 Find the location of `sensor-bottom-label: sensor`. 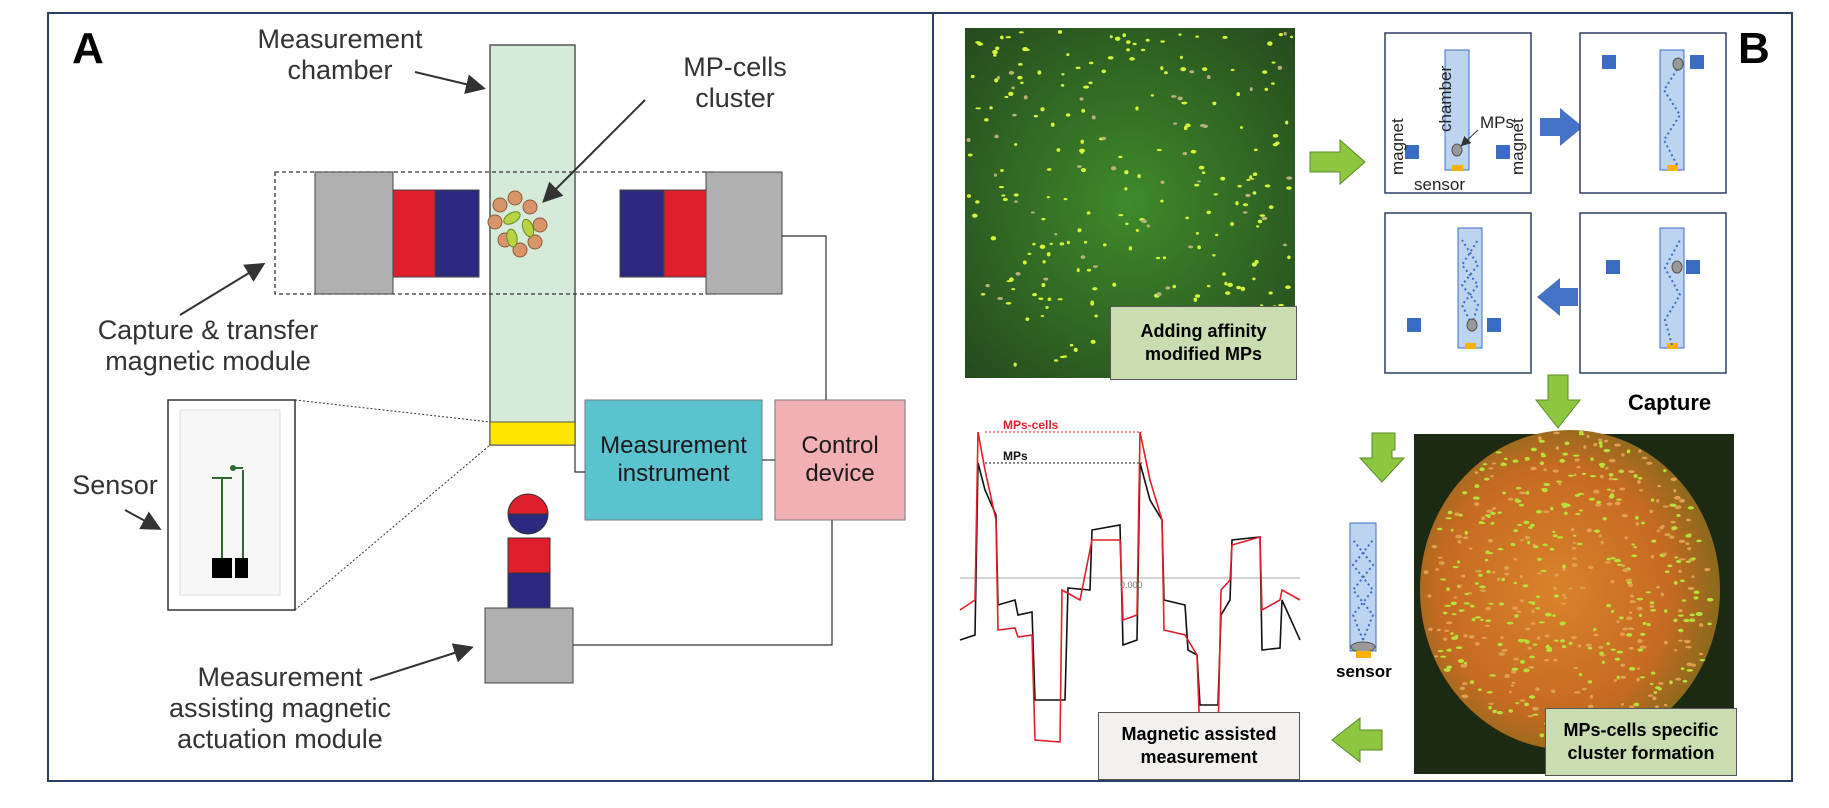

sensor-bottom-label: sensor is located at coordinates (1364, 671).